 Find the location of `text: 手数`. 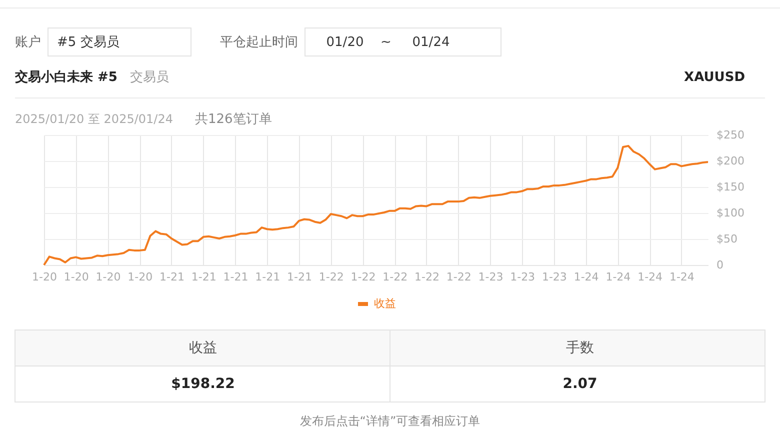

text: 手数 is located at coordinates (580, 348).